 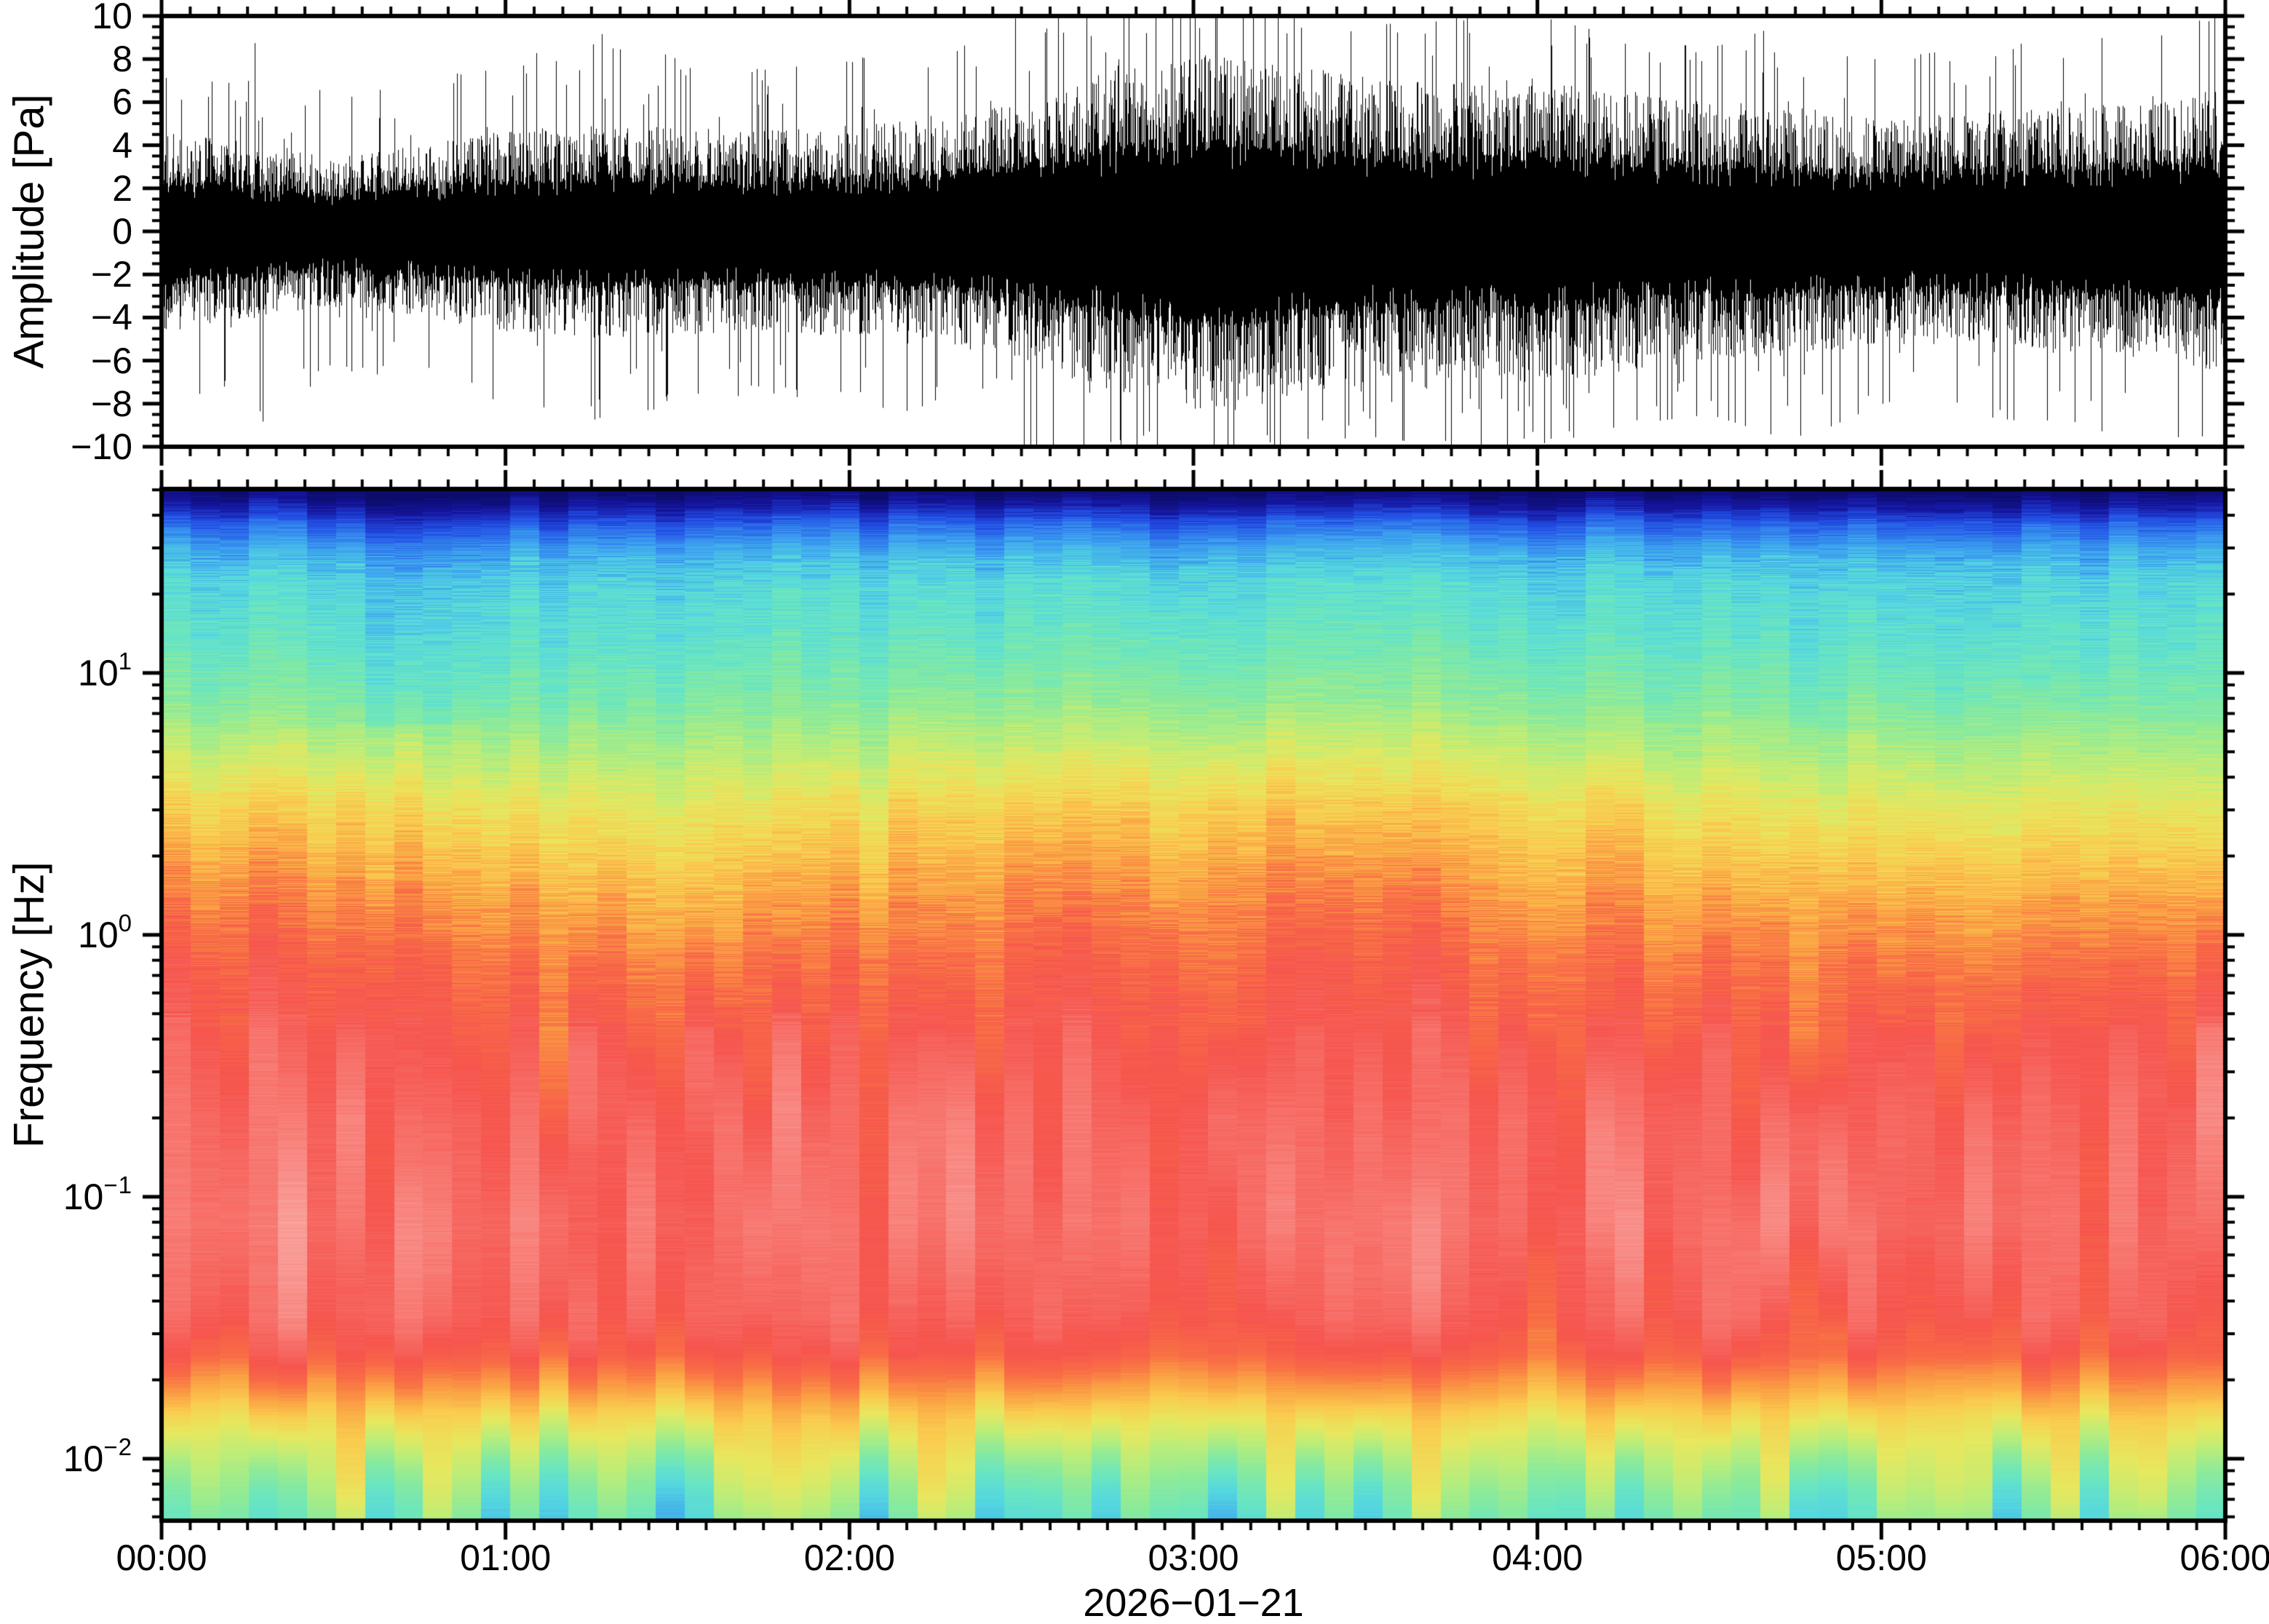 What do you see at coordinates (122, 188) in the screenshot?
I see `amplitude-tick-label: 2` at bounding box center [122, 188].